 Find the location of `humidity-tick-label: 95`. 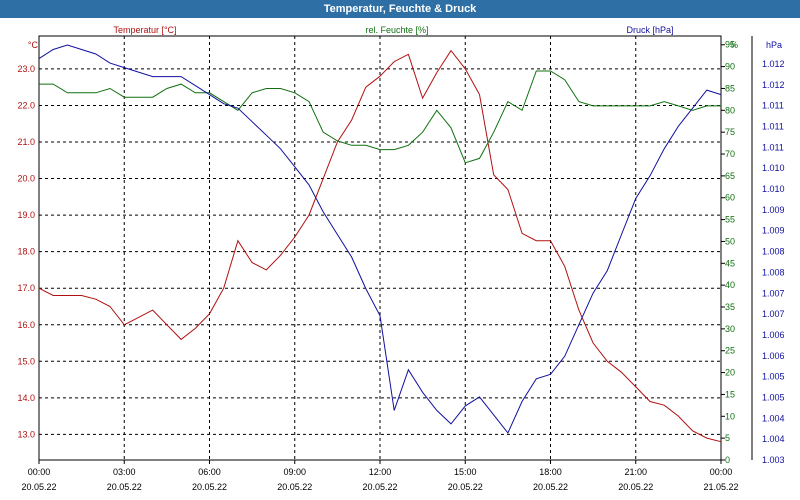

humidity-tick-label: 95 is located at coordinates (730, 45).